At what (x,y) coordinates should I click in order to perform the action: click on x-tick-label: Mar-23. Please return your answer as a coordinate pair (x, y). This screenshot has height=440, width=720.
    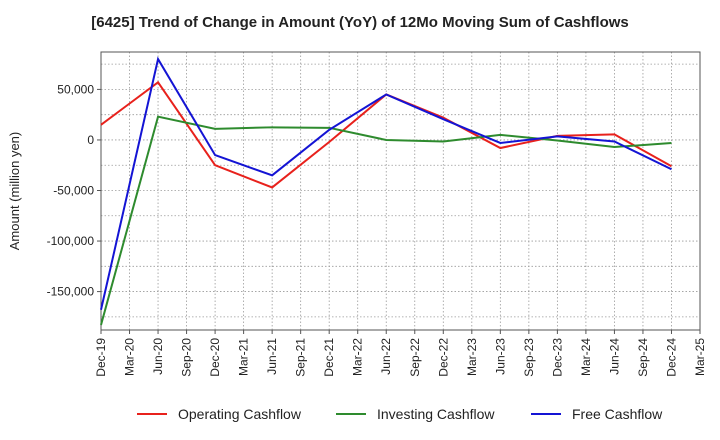
    Looking at the image, I should click on (472, 357).